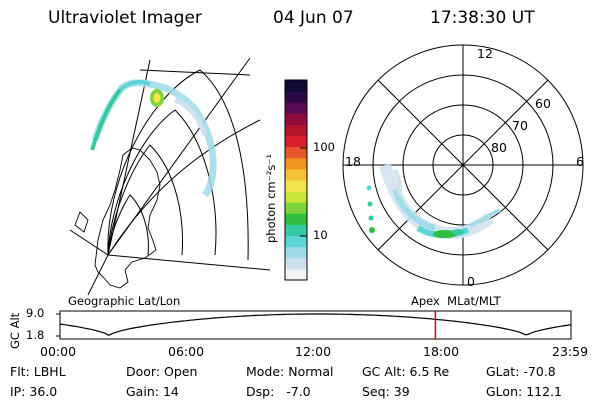 This screenshot has width=600, height=400. I want to click on auroral-emission-right, so click(433, 201).